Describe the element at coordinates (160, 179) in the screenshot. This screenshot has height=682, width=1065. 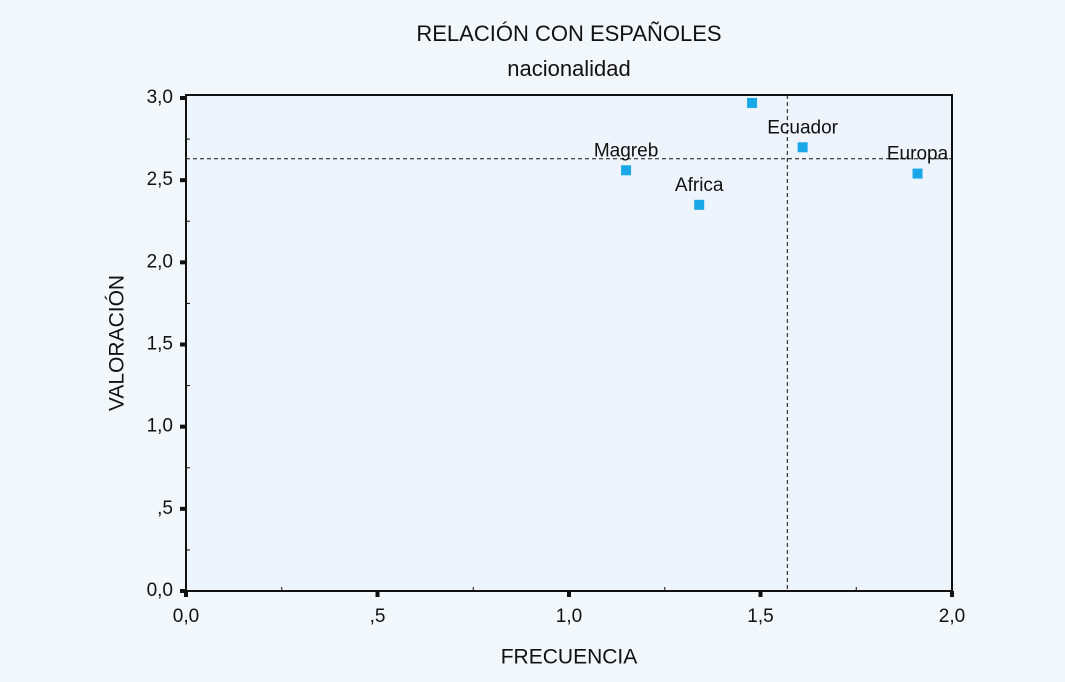
I see `y-tick-label: 2,5` at that location.